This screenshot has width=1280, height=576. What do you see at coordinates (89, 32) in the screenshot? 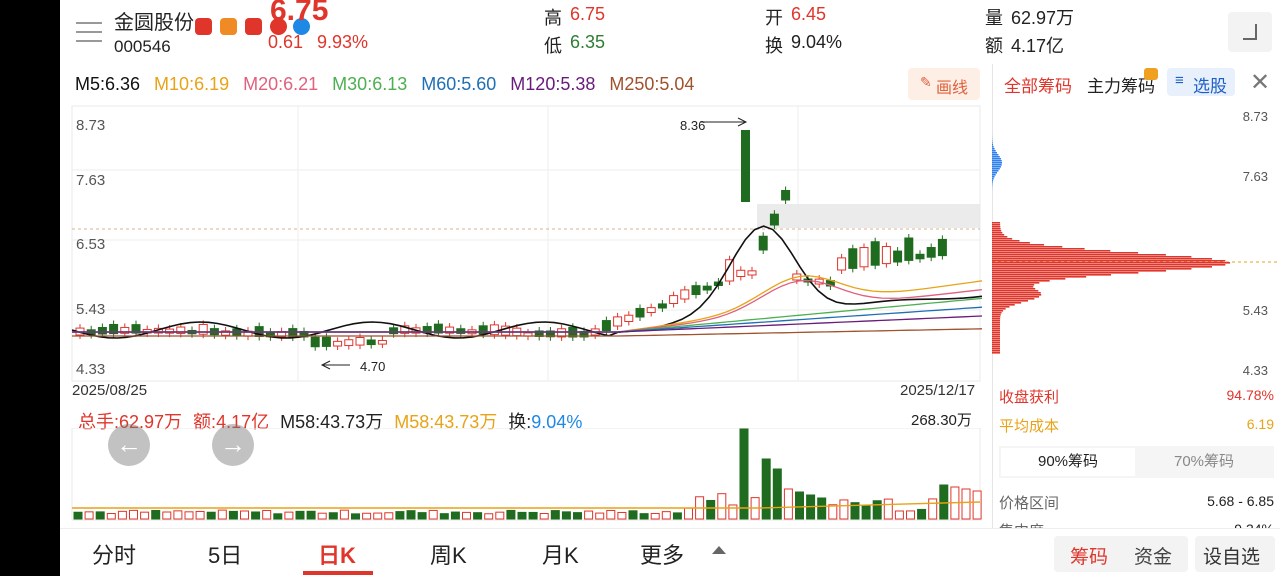
I see `menu-icon` at bounding box center [89, 32].